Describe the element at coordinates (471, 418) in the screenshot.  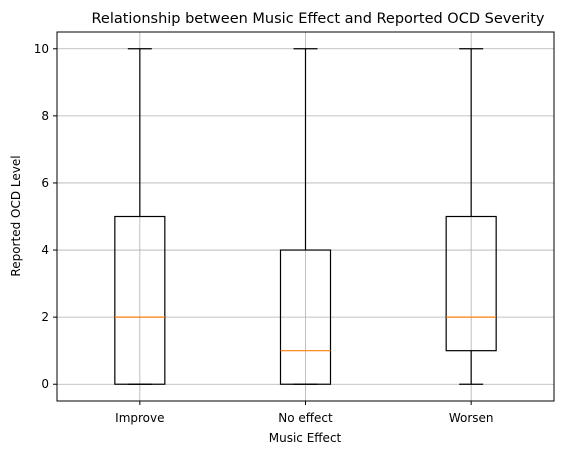
I see `x-tick-label: Worsen` at that location.